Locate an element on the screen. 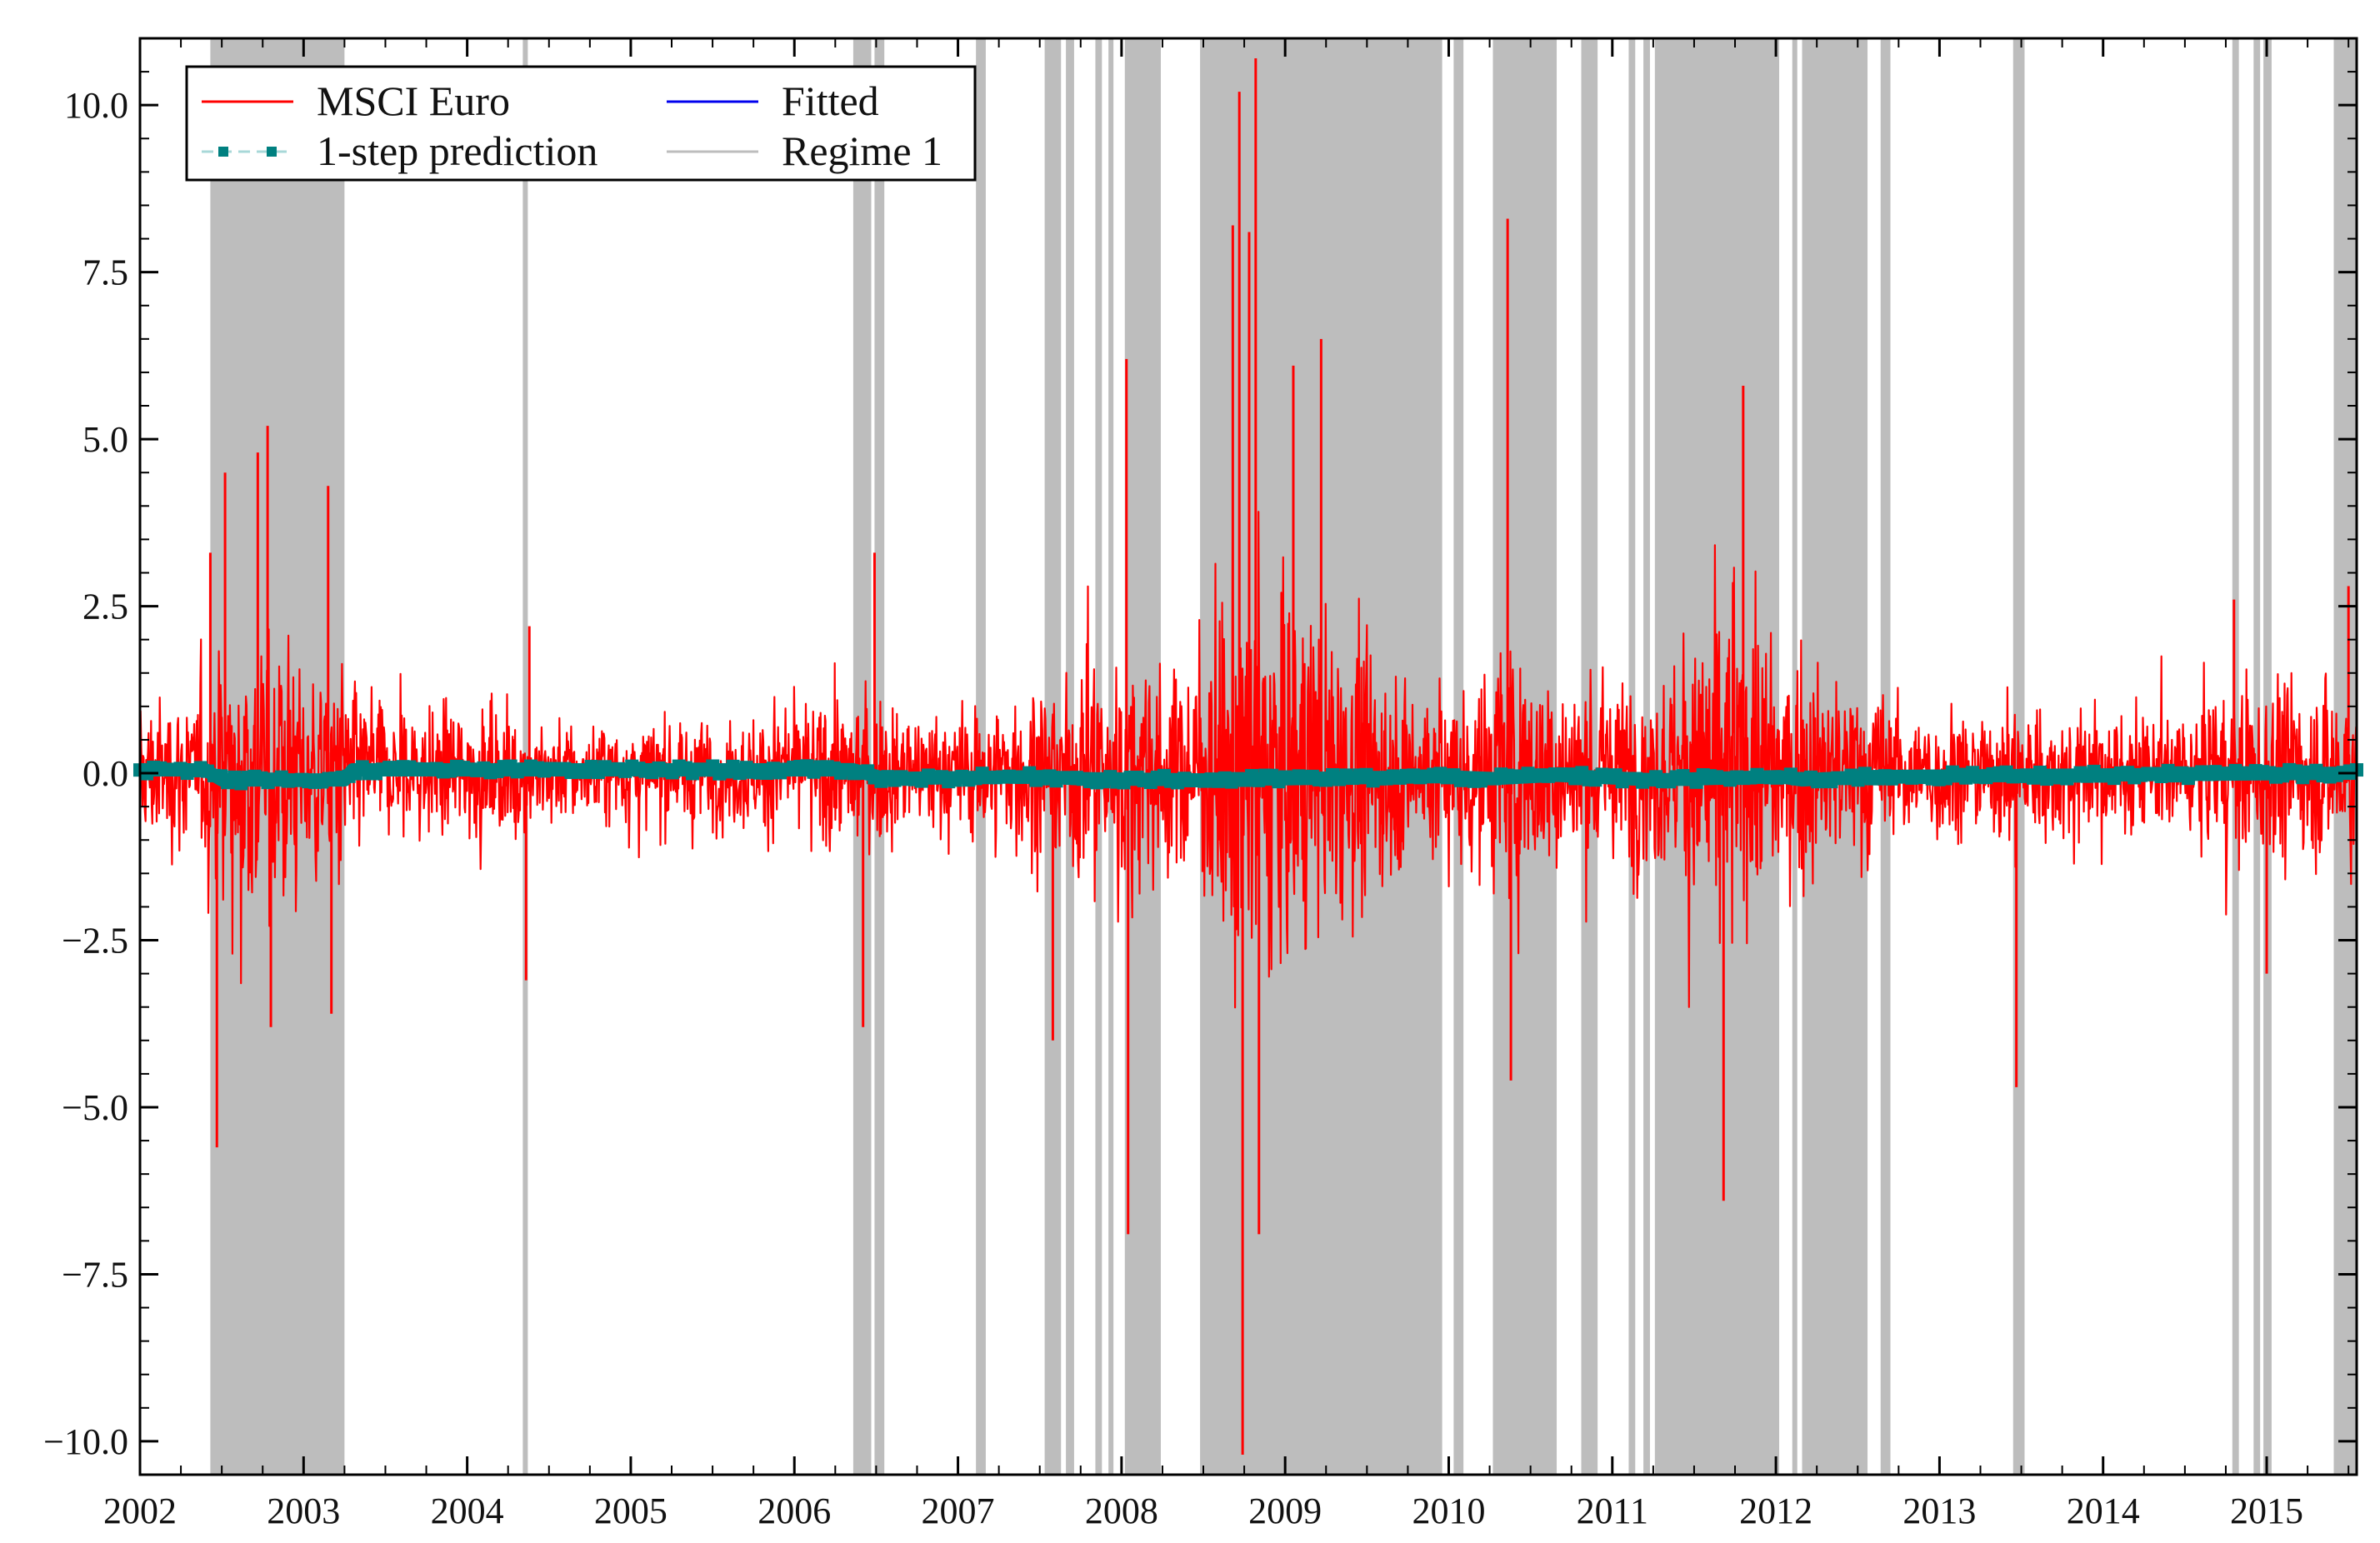  x-tick-label: 2007 is located at coordinates (959, 1511).